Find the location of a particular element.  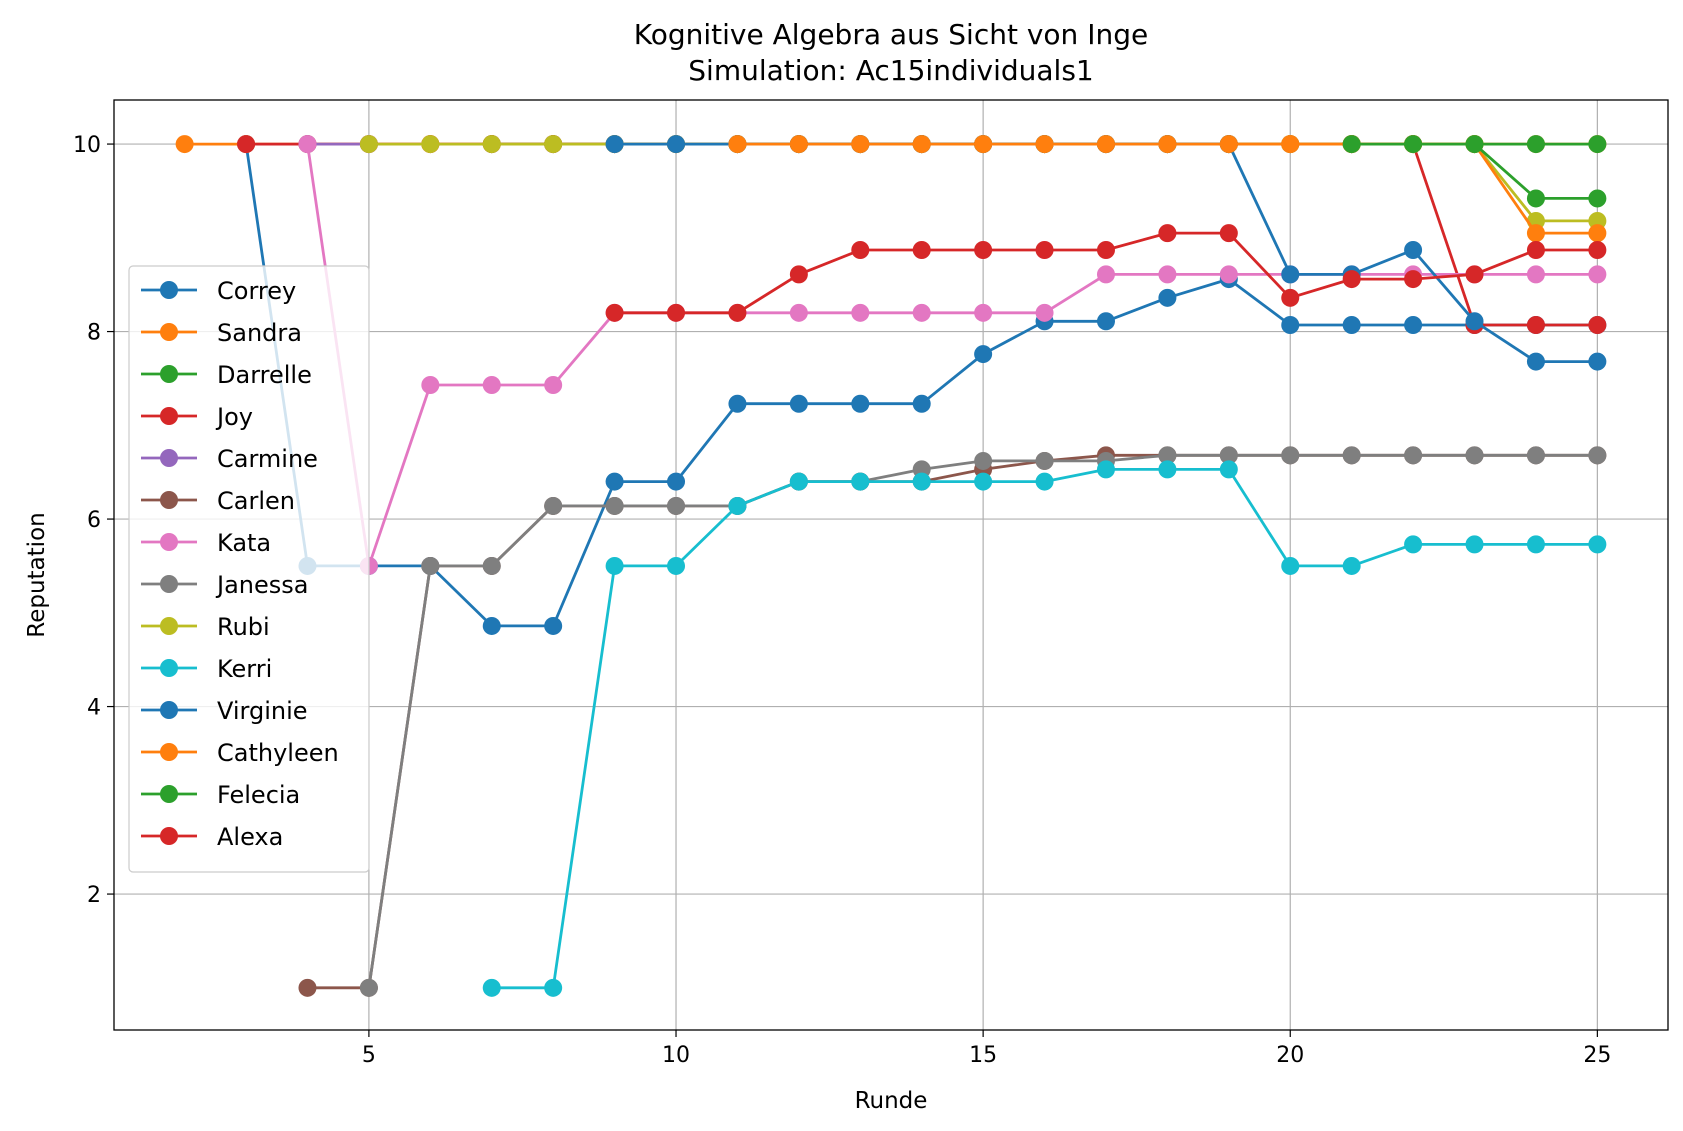

legend-entry-kata: Kata is located at coordinates (206, 543).